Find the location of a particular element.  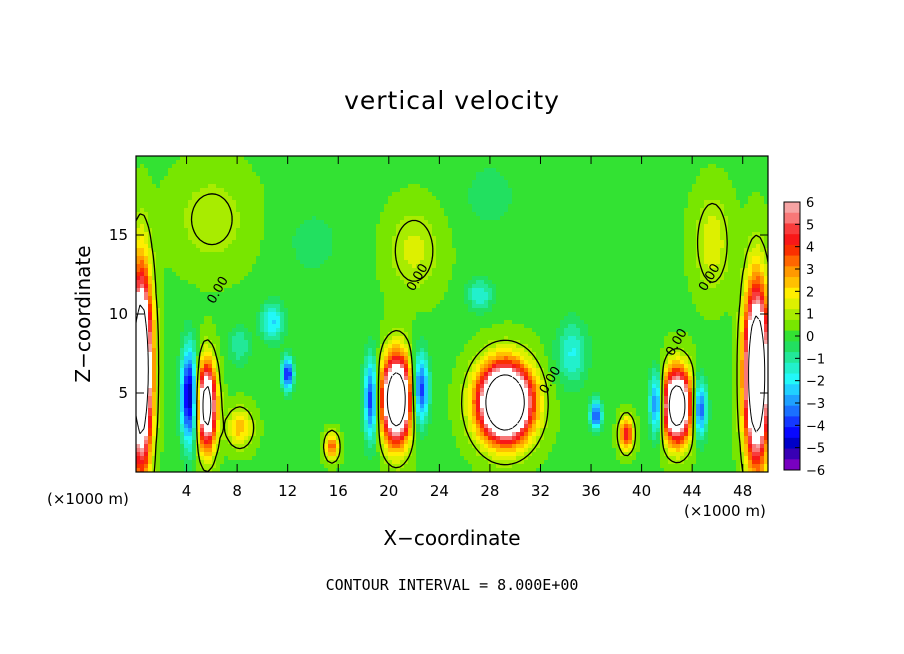

colorbar-tick-label: 2 is located at coordinates (810, 292).